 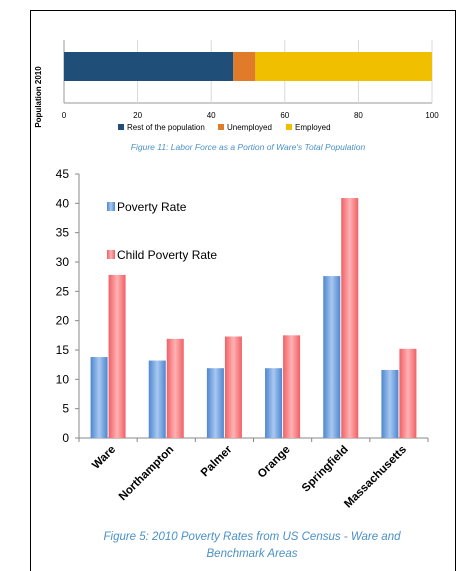 What do you see at coordinates (64, 115) in the screenshot?
I see `chart1-x-tick-label: 0` at bounding box center [64, 115].